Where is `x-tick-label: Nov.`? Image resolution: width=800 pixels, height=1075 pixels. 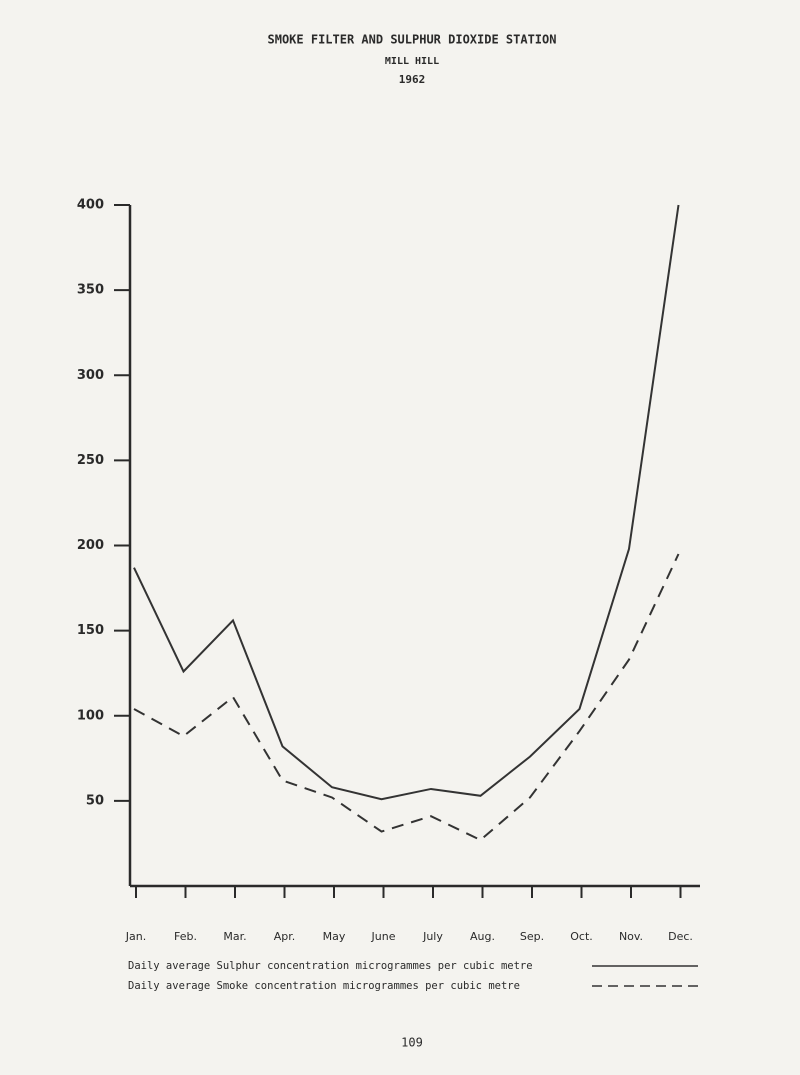 x-tick-label: Nov. is located at coordinates (631, 936).